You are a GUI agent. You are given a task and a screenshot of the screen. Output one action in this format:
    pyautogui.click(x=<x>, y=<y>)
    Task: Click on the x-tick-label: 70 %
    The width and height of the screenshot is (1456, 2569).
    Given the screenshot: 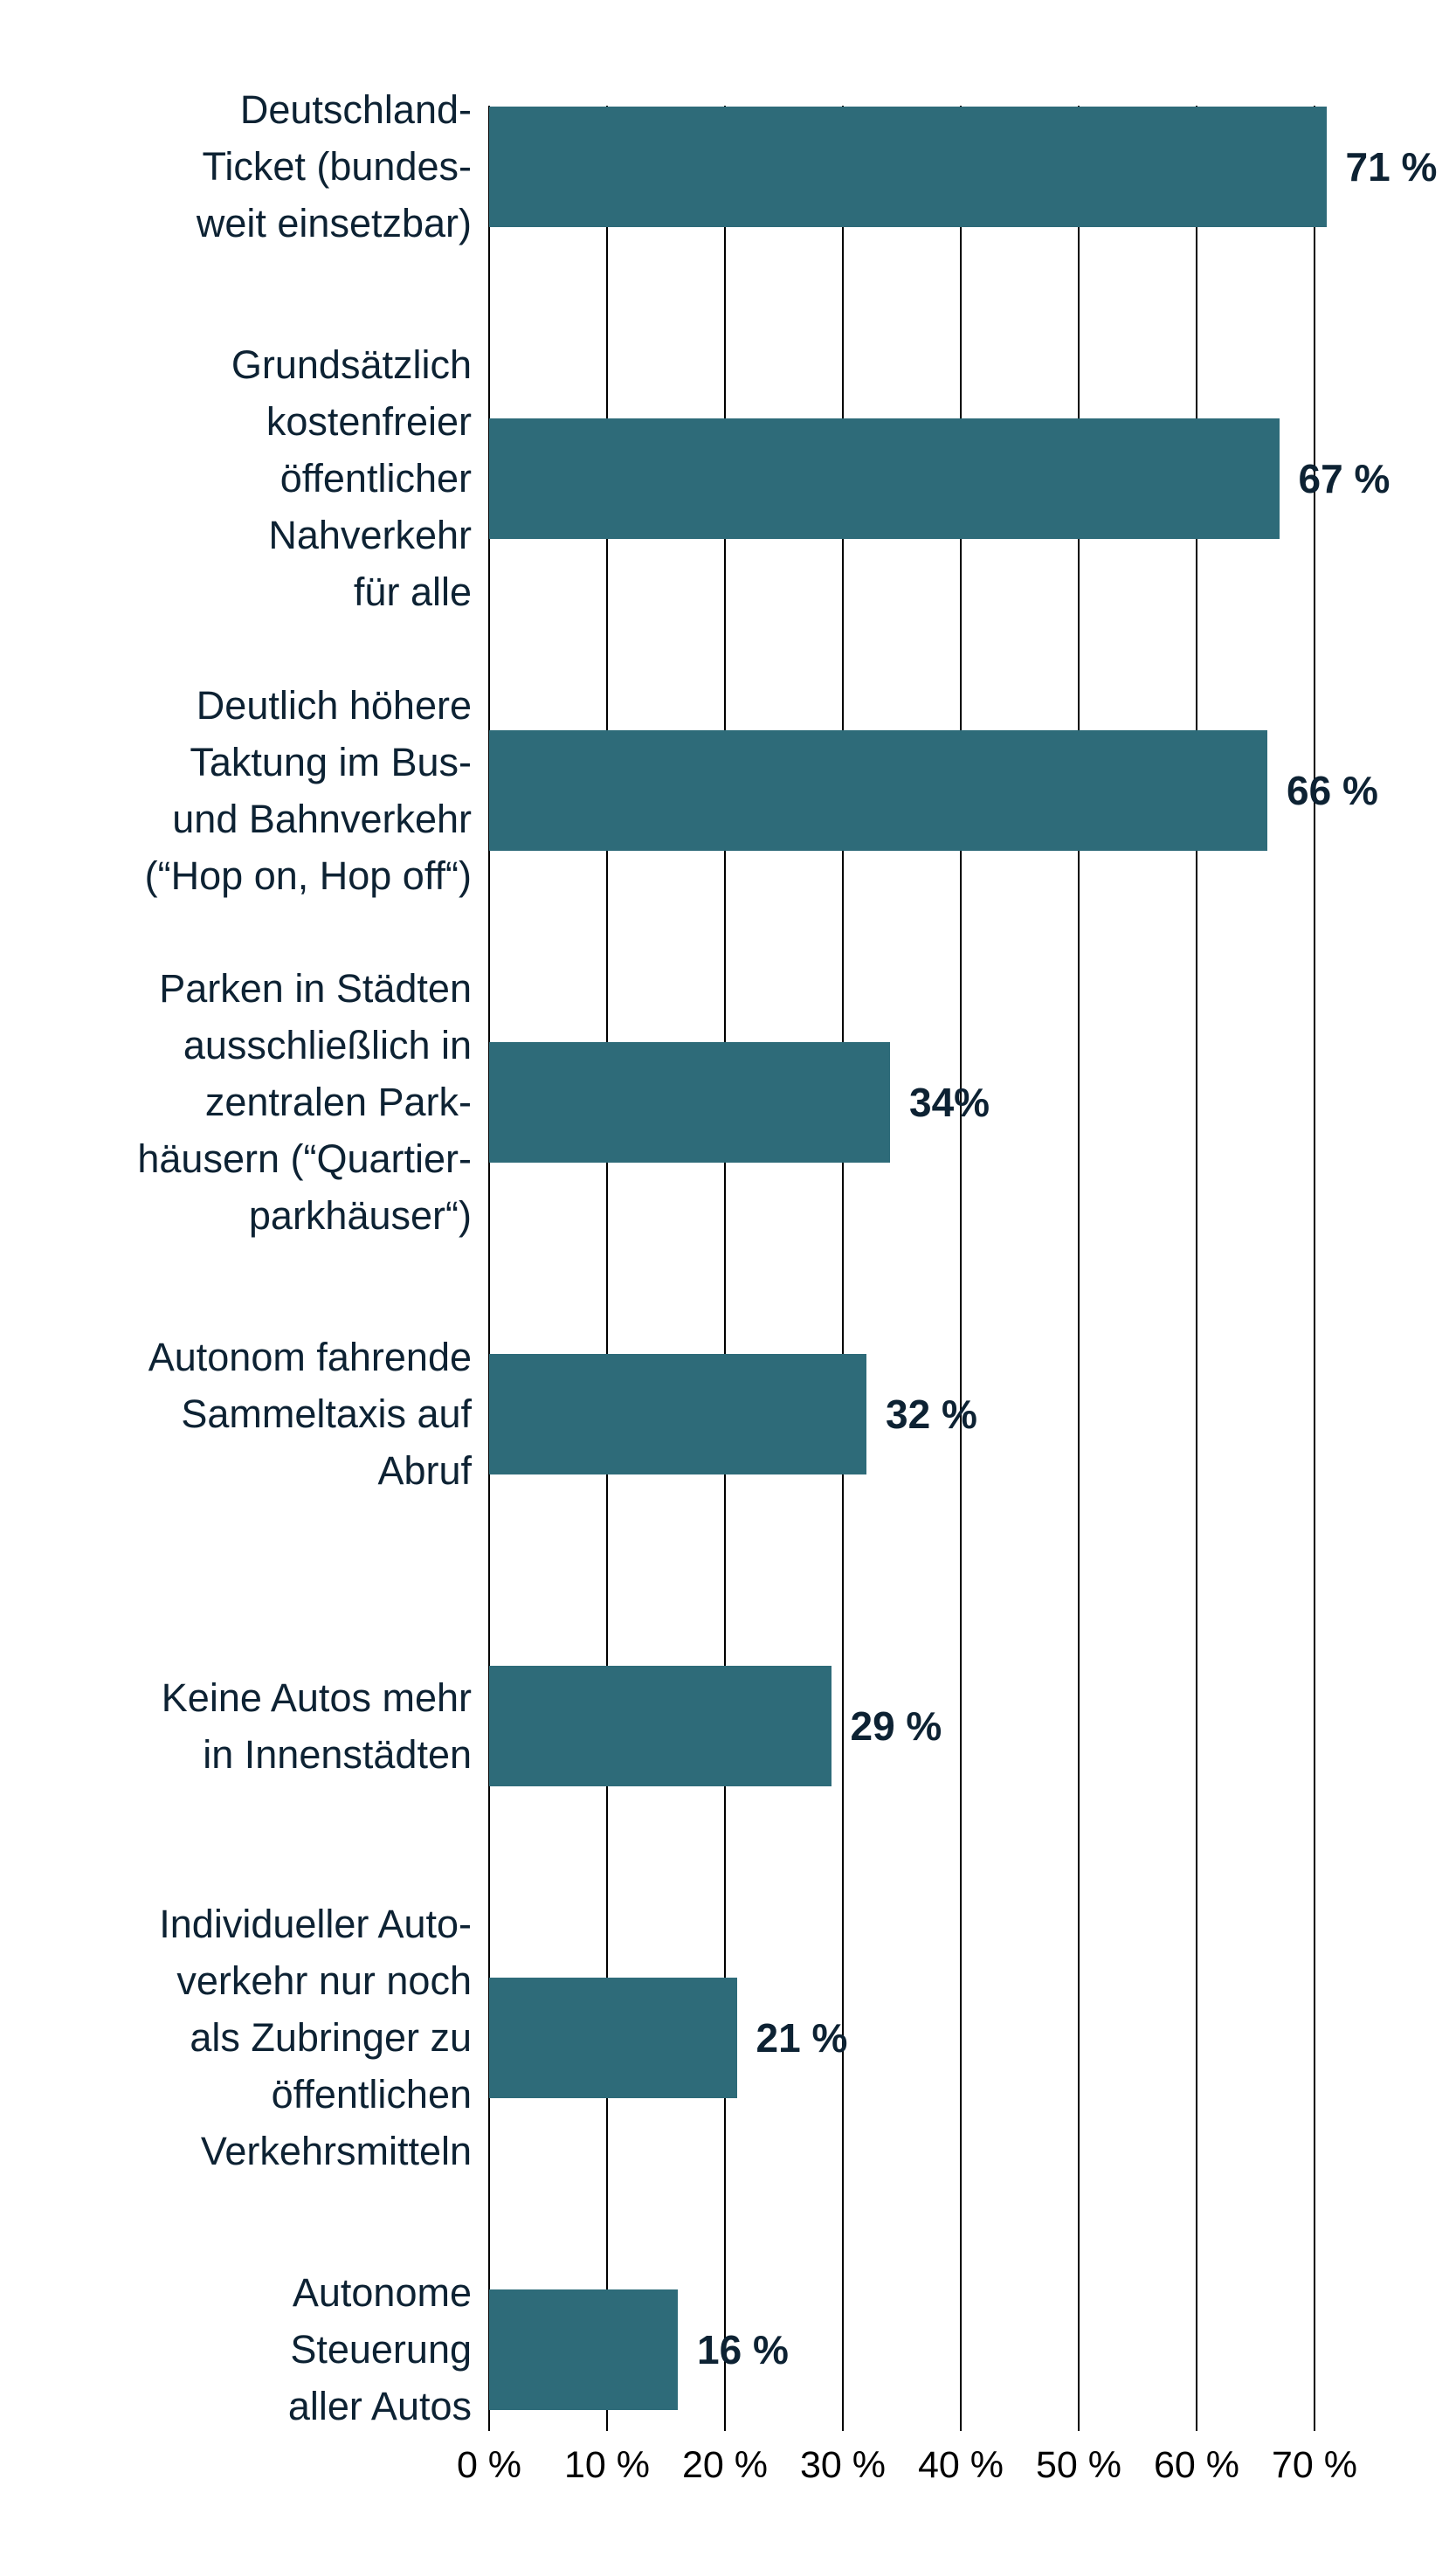 What is the action you would take?
    pyautogui.click(x=1314, y=2465)
    